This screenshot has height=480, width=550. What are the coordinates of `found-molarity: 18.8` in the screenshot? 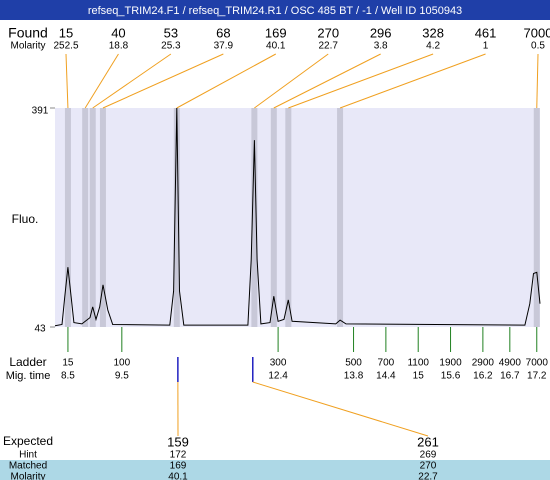 It's located at (119, 46).